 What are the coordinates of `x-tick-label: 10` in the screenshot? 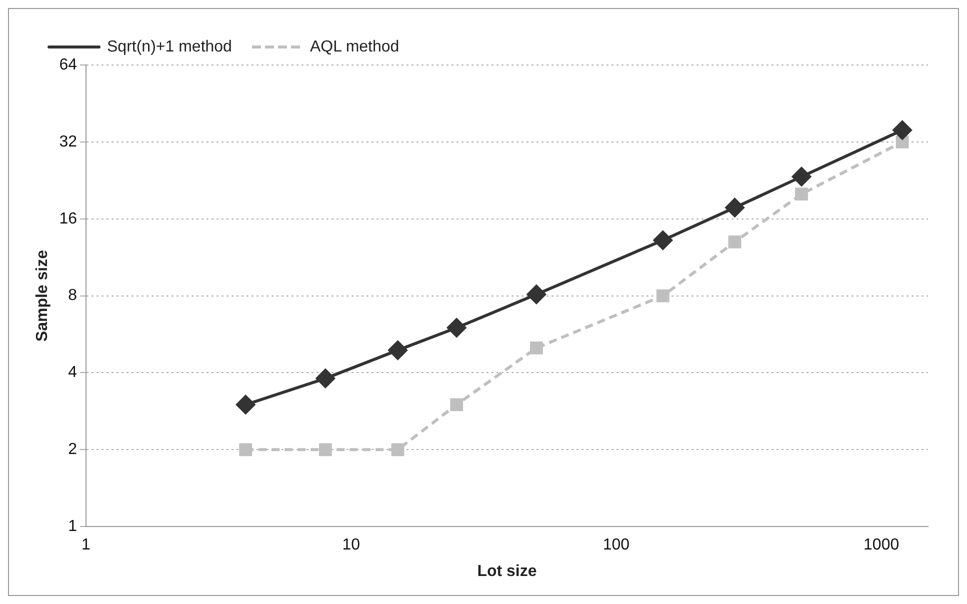 It's located at (351, 545).